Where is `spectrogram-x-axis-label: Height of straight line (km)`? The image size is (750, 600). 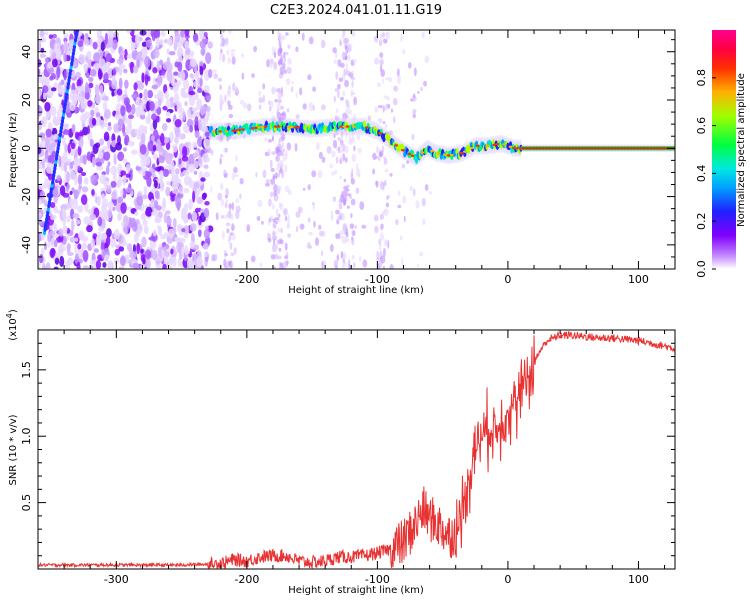 spectrogram-x-axis-label: Height of straight line (km) is located at coordinates (356, 290).